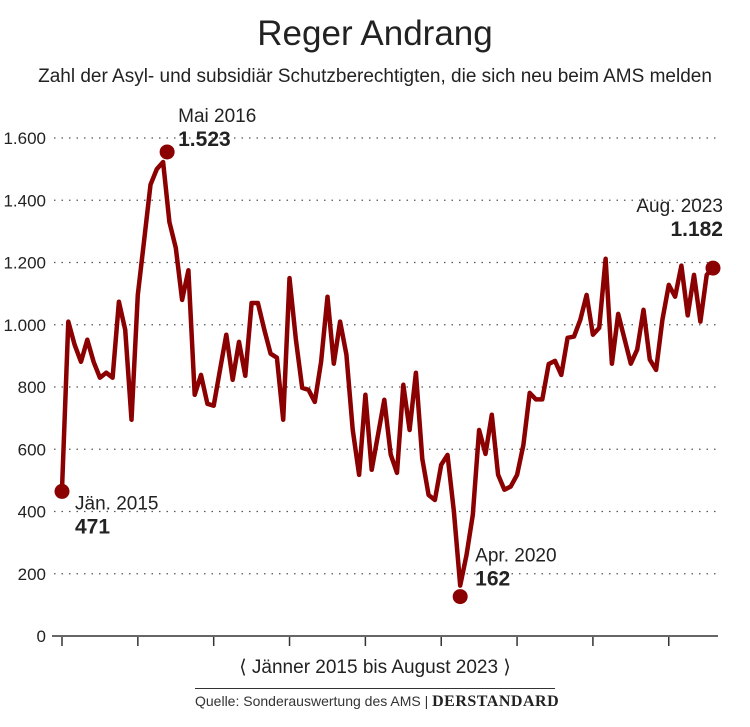 The width and height of the screenshot is (750, 727). What do you see at coordinates (679, 206) in the screenshot?
I see `annotation-date: Aug. 2023` at bounding box center [679, 206].